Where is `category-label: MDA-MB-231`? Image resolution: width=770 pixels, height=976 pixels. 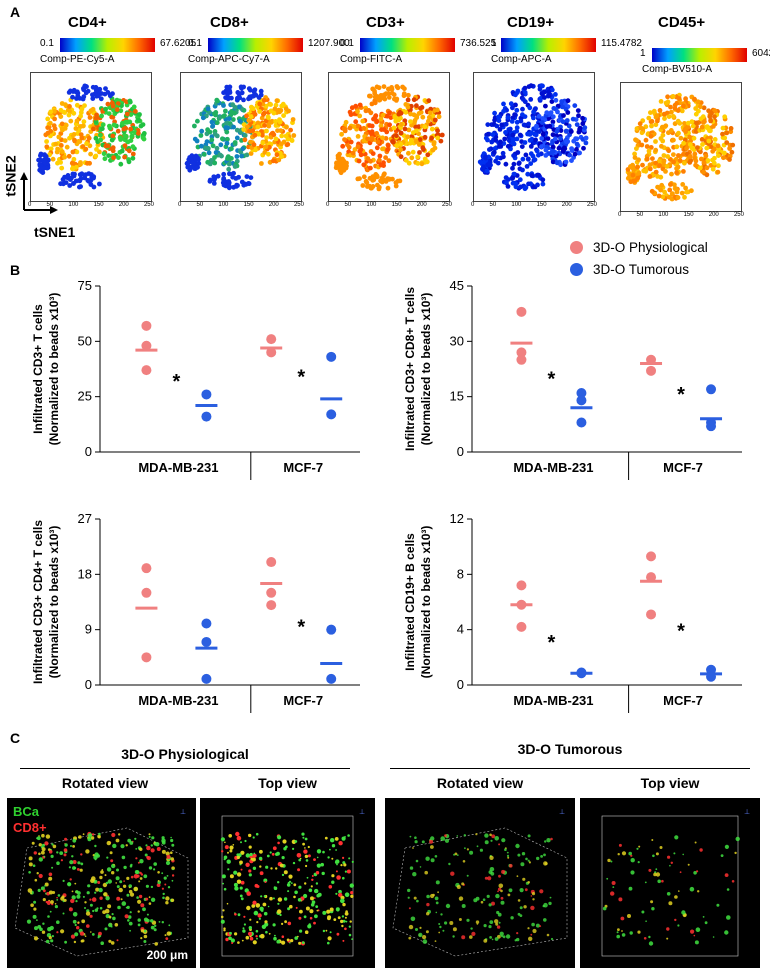
category-label: MDA-MB-231 is located at coordinates (178, 467).